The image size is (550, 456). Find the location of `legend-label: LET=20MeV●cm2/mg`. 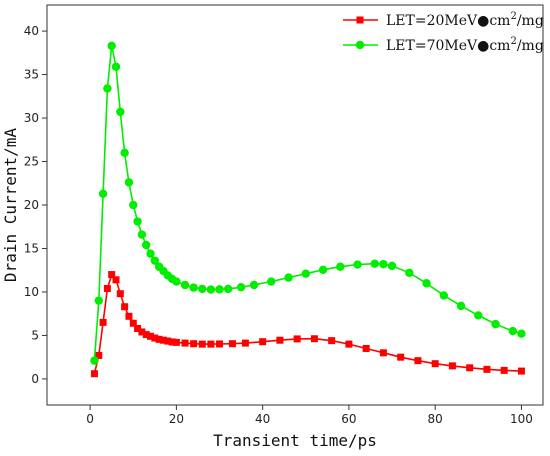

legend-label: LET=20MeV●cm2/mg is located at coordinates (465, 20).